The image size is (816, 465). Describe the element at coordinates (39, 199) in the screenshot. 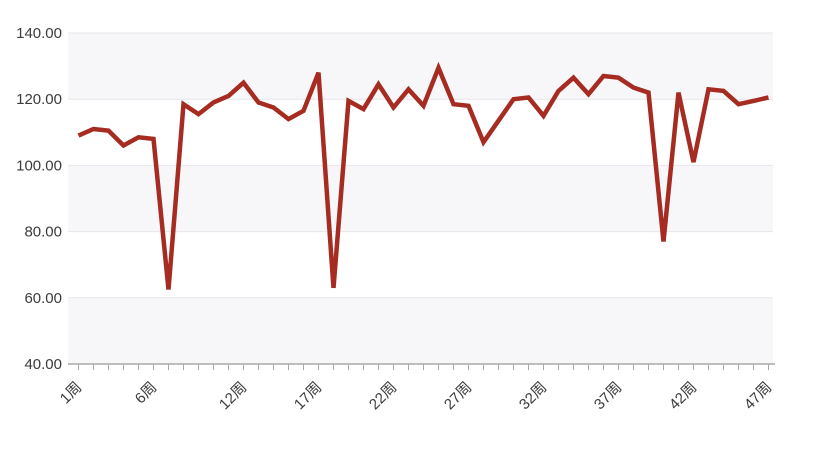

I see `y-axis-labels: 140.00 120.00 100.00 80.00 60.00 40.00` at that location.